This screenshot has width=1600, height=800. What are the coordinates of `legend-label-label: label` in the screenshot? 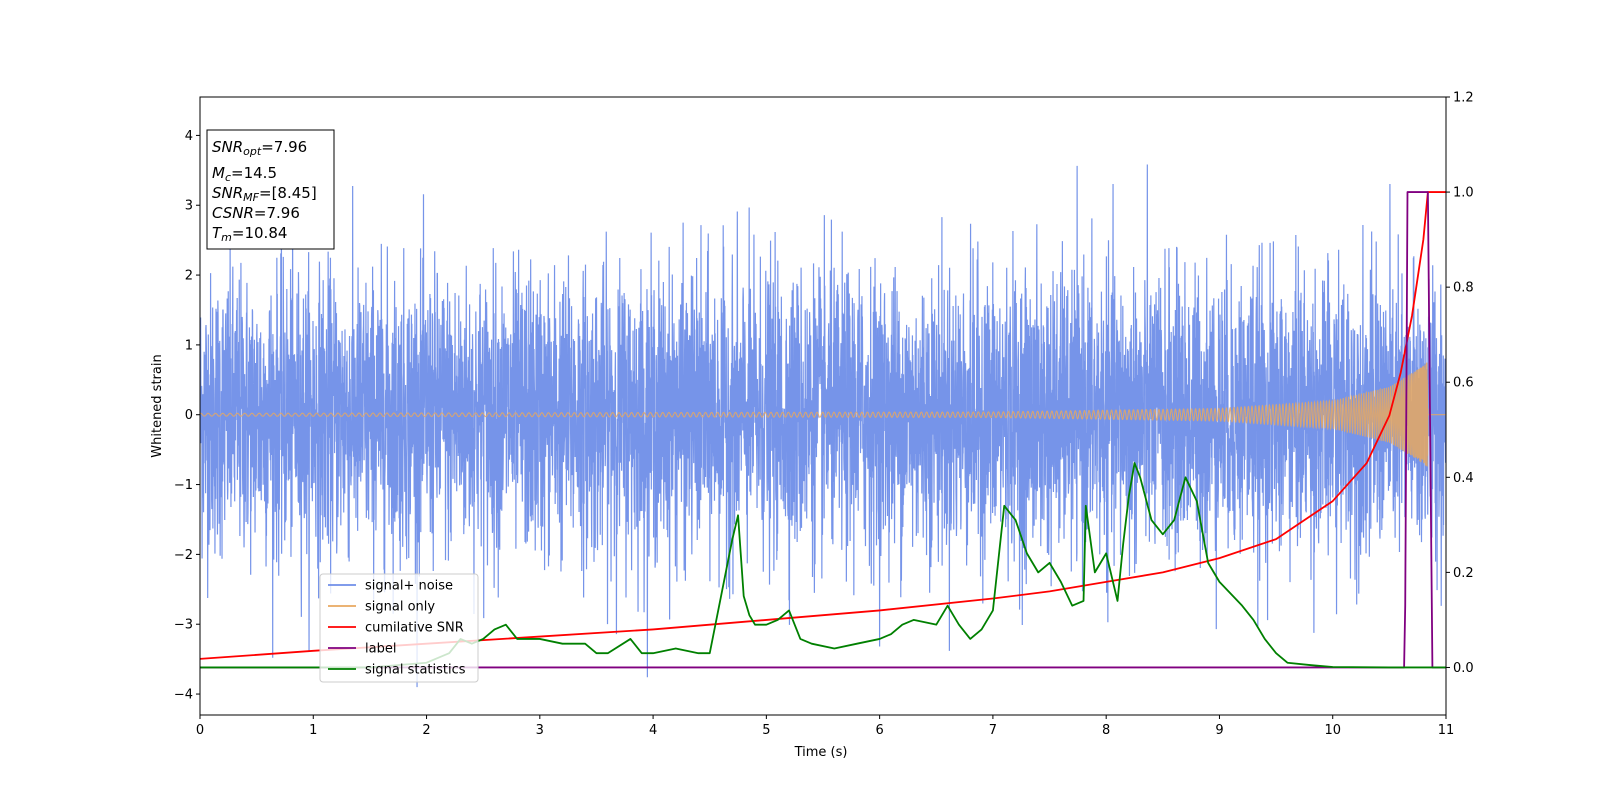 It's located at (380, 649).